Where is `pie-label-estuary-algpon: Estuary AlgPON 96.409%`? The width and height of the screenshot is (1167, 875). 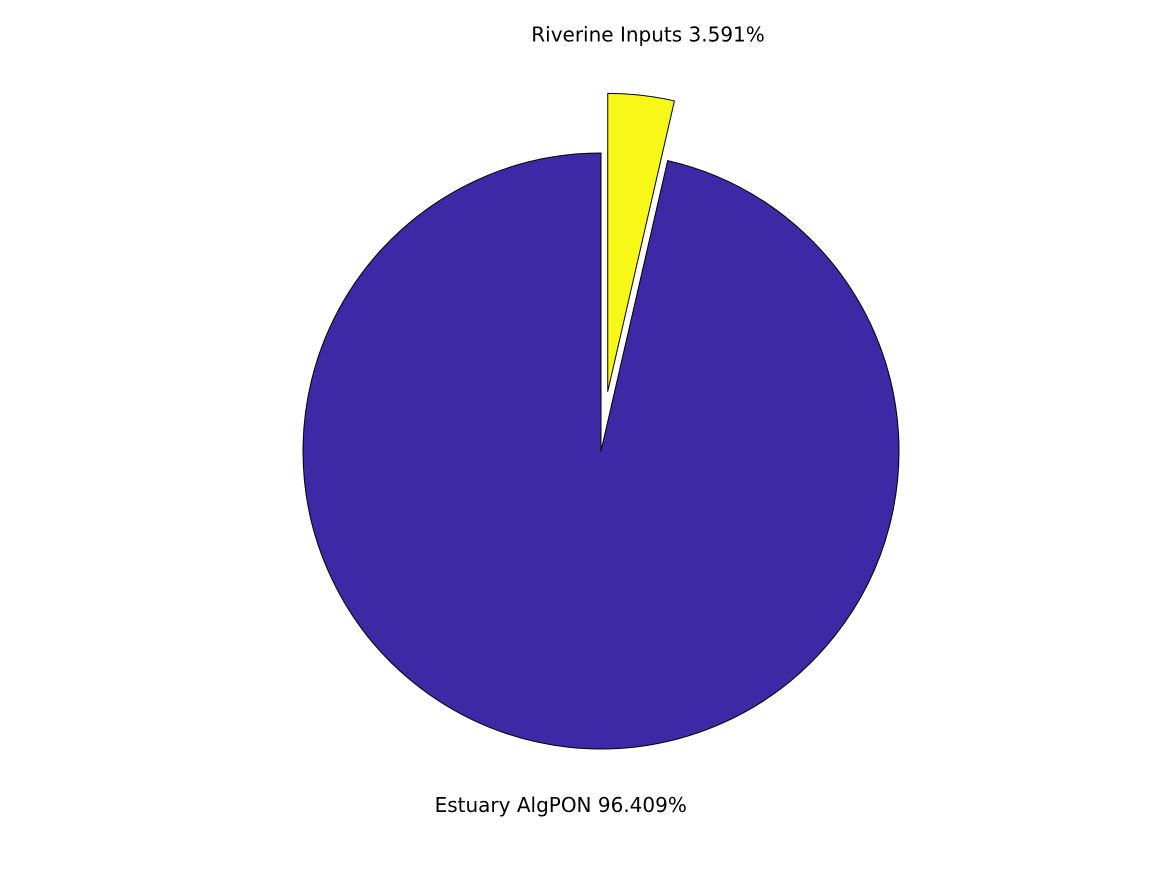
pie-label-estuary-algpon: Estuary AlgPON 96.409% is located at coordinates (561, 805).